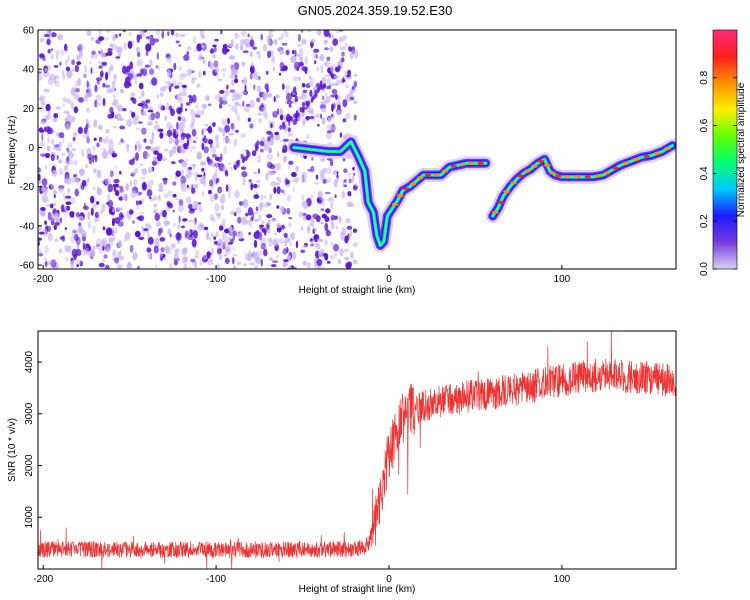 The width and height of the screenshot is (750, 600). Describe the element at coordinates (357, 290) in the screenshot. I see `spectrogram-x-axis-label: Height of straight line (km)` at that location.